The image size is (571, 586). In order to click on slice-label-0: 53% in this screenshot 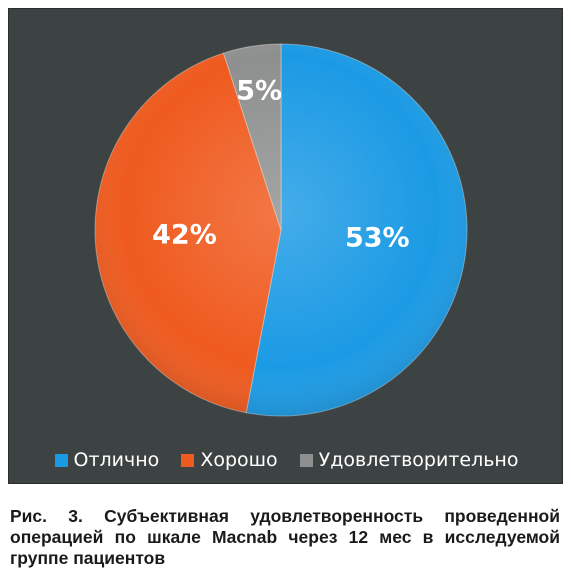, I will do `click(377, 238)`.